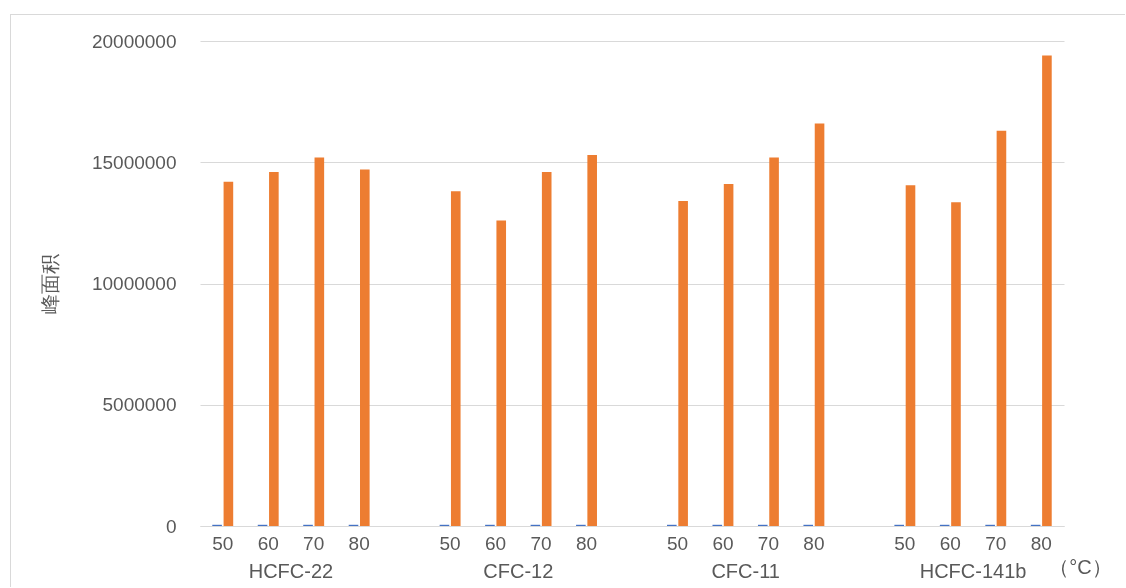  What do you see at coordinates (139, 405) in the screenshot?
I see `y-tick-label: 5000000` at bounding box center [139, 405].